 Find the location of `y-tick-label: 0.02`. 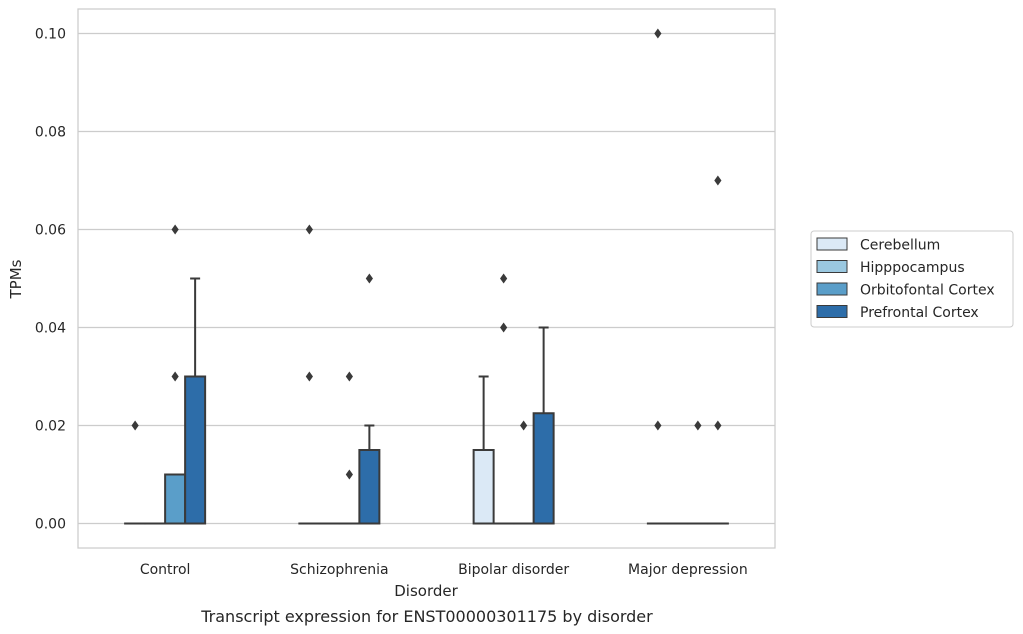

y-tick-label: 0.02 is located at coordinates (50, 427).